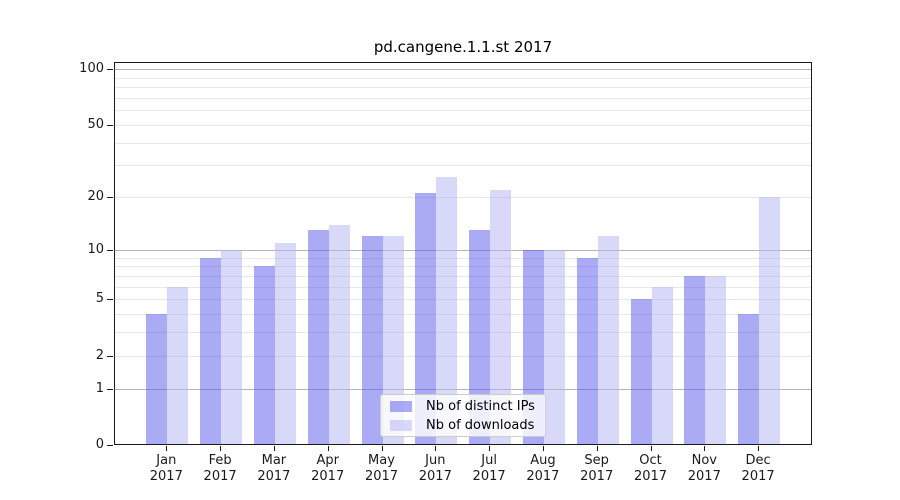 This screenshot has height=500, width=900. I want to click on y-tick-label-20: 20, so click(95, 197).